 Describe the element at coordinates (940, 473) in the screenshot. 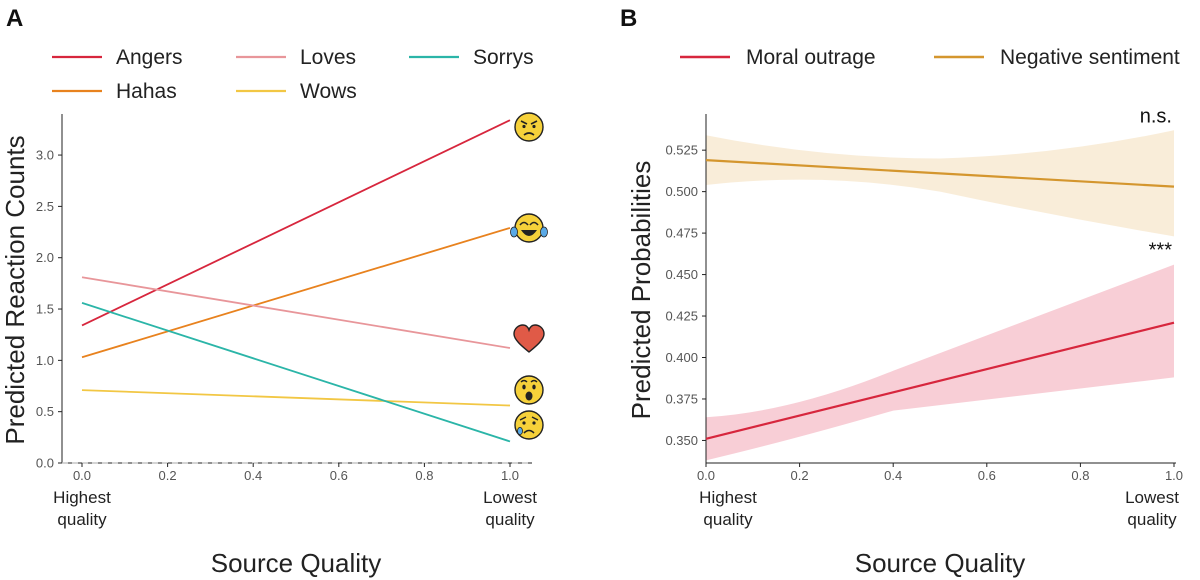

I see `panel-b-x-ticks: 0.0 0.2 0.4 0.6 0.8 1.0` at that location.